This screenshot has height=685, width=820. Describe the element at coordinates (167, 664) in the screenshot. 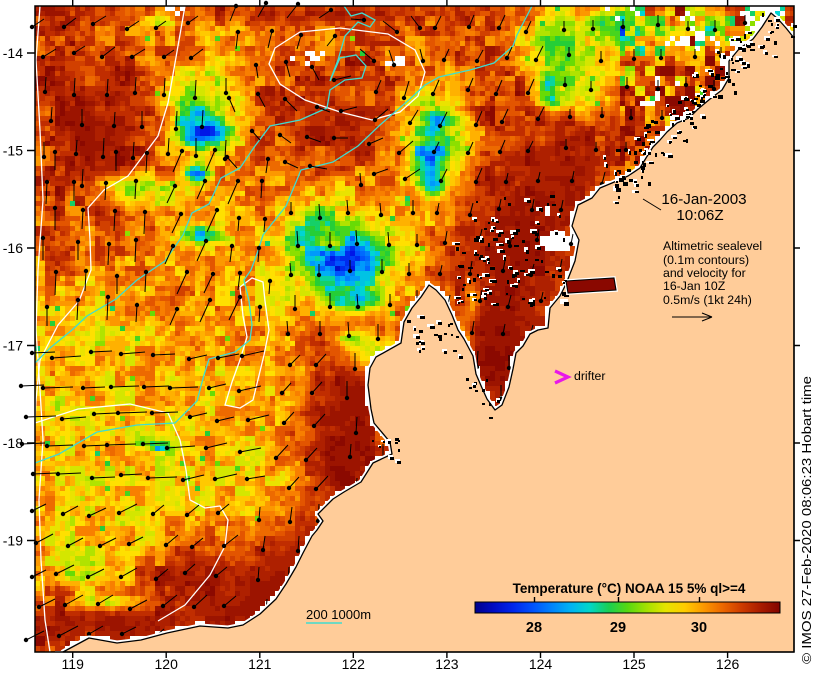

I see `svg-text: 120` at that location.